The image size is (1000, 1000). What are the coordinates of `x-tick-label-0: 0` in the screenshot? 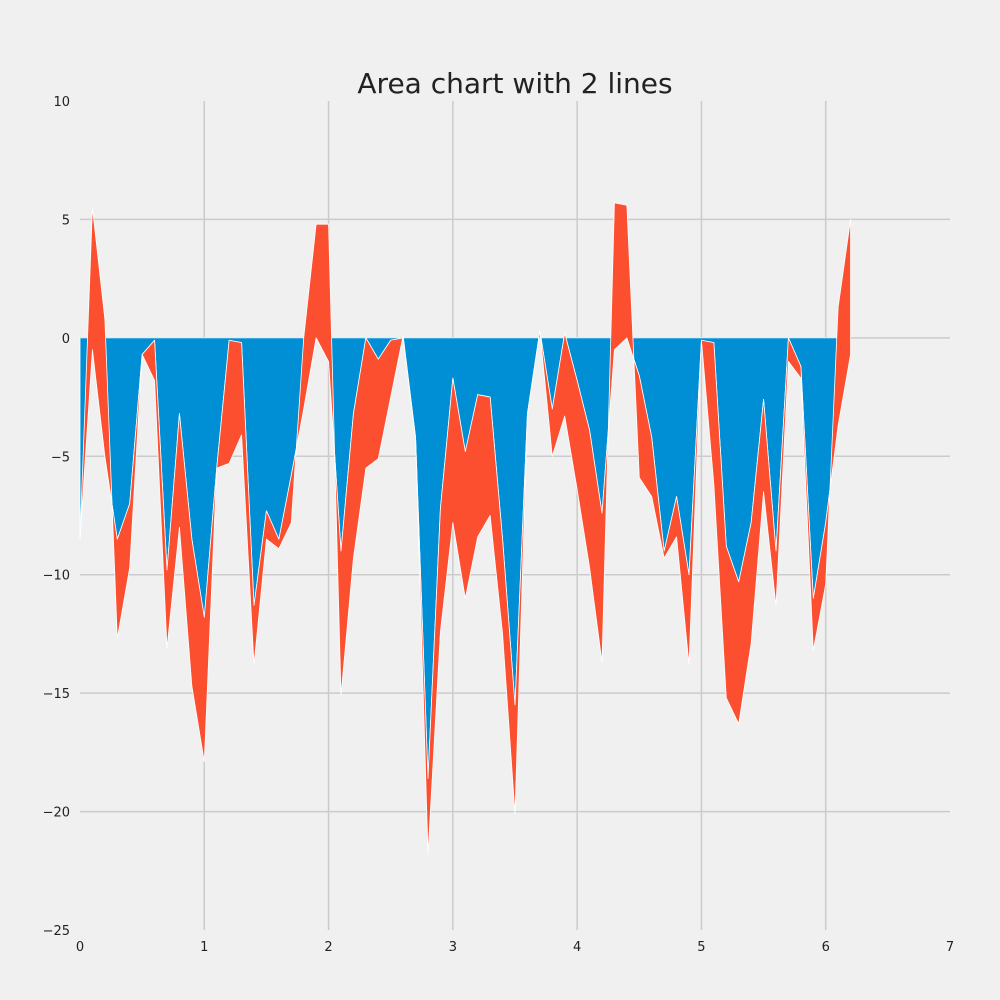 It's located at (80, 947).